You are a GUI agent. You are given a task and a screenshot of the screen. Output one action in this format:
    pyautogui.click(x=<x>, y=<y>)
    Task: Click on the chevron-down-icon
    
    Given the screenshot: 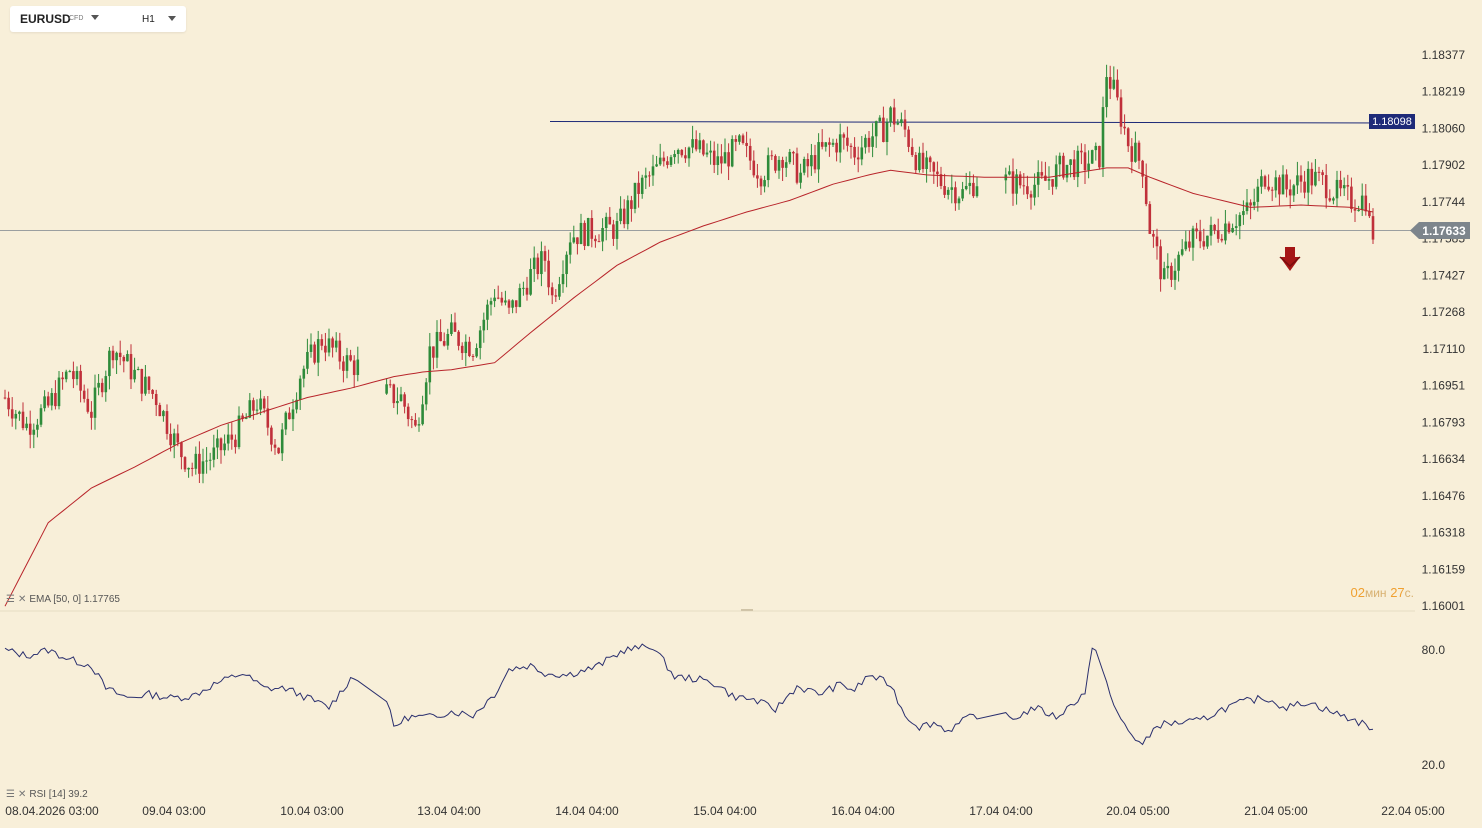 What is the action you would take?
    pyautogui.click(x=95, y=17)
    